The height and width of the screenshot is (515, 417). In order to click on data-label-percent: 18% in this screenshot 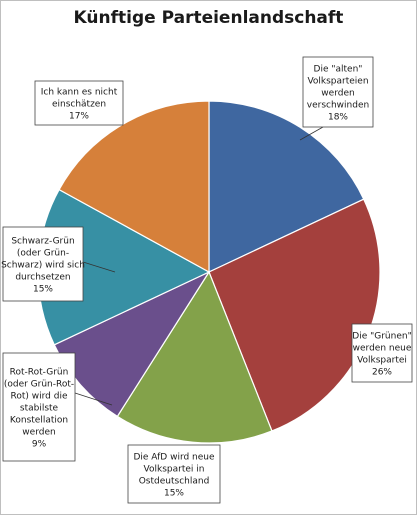, I will do `click(338, 118)`.